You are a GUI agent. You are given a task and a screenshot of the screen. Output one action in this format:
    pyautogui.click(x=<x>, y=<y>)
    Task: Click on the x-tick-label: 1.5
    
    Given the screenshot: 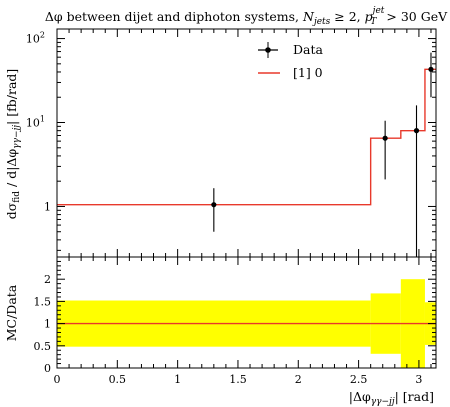 What is the action you would take?
    pyautogui.click(x=238, y=379)
    